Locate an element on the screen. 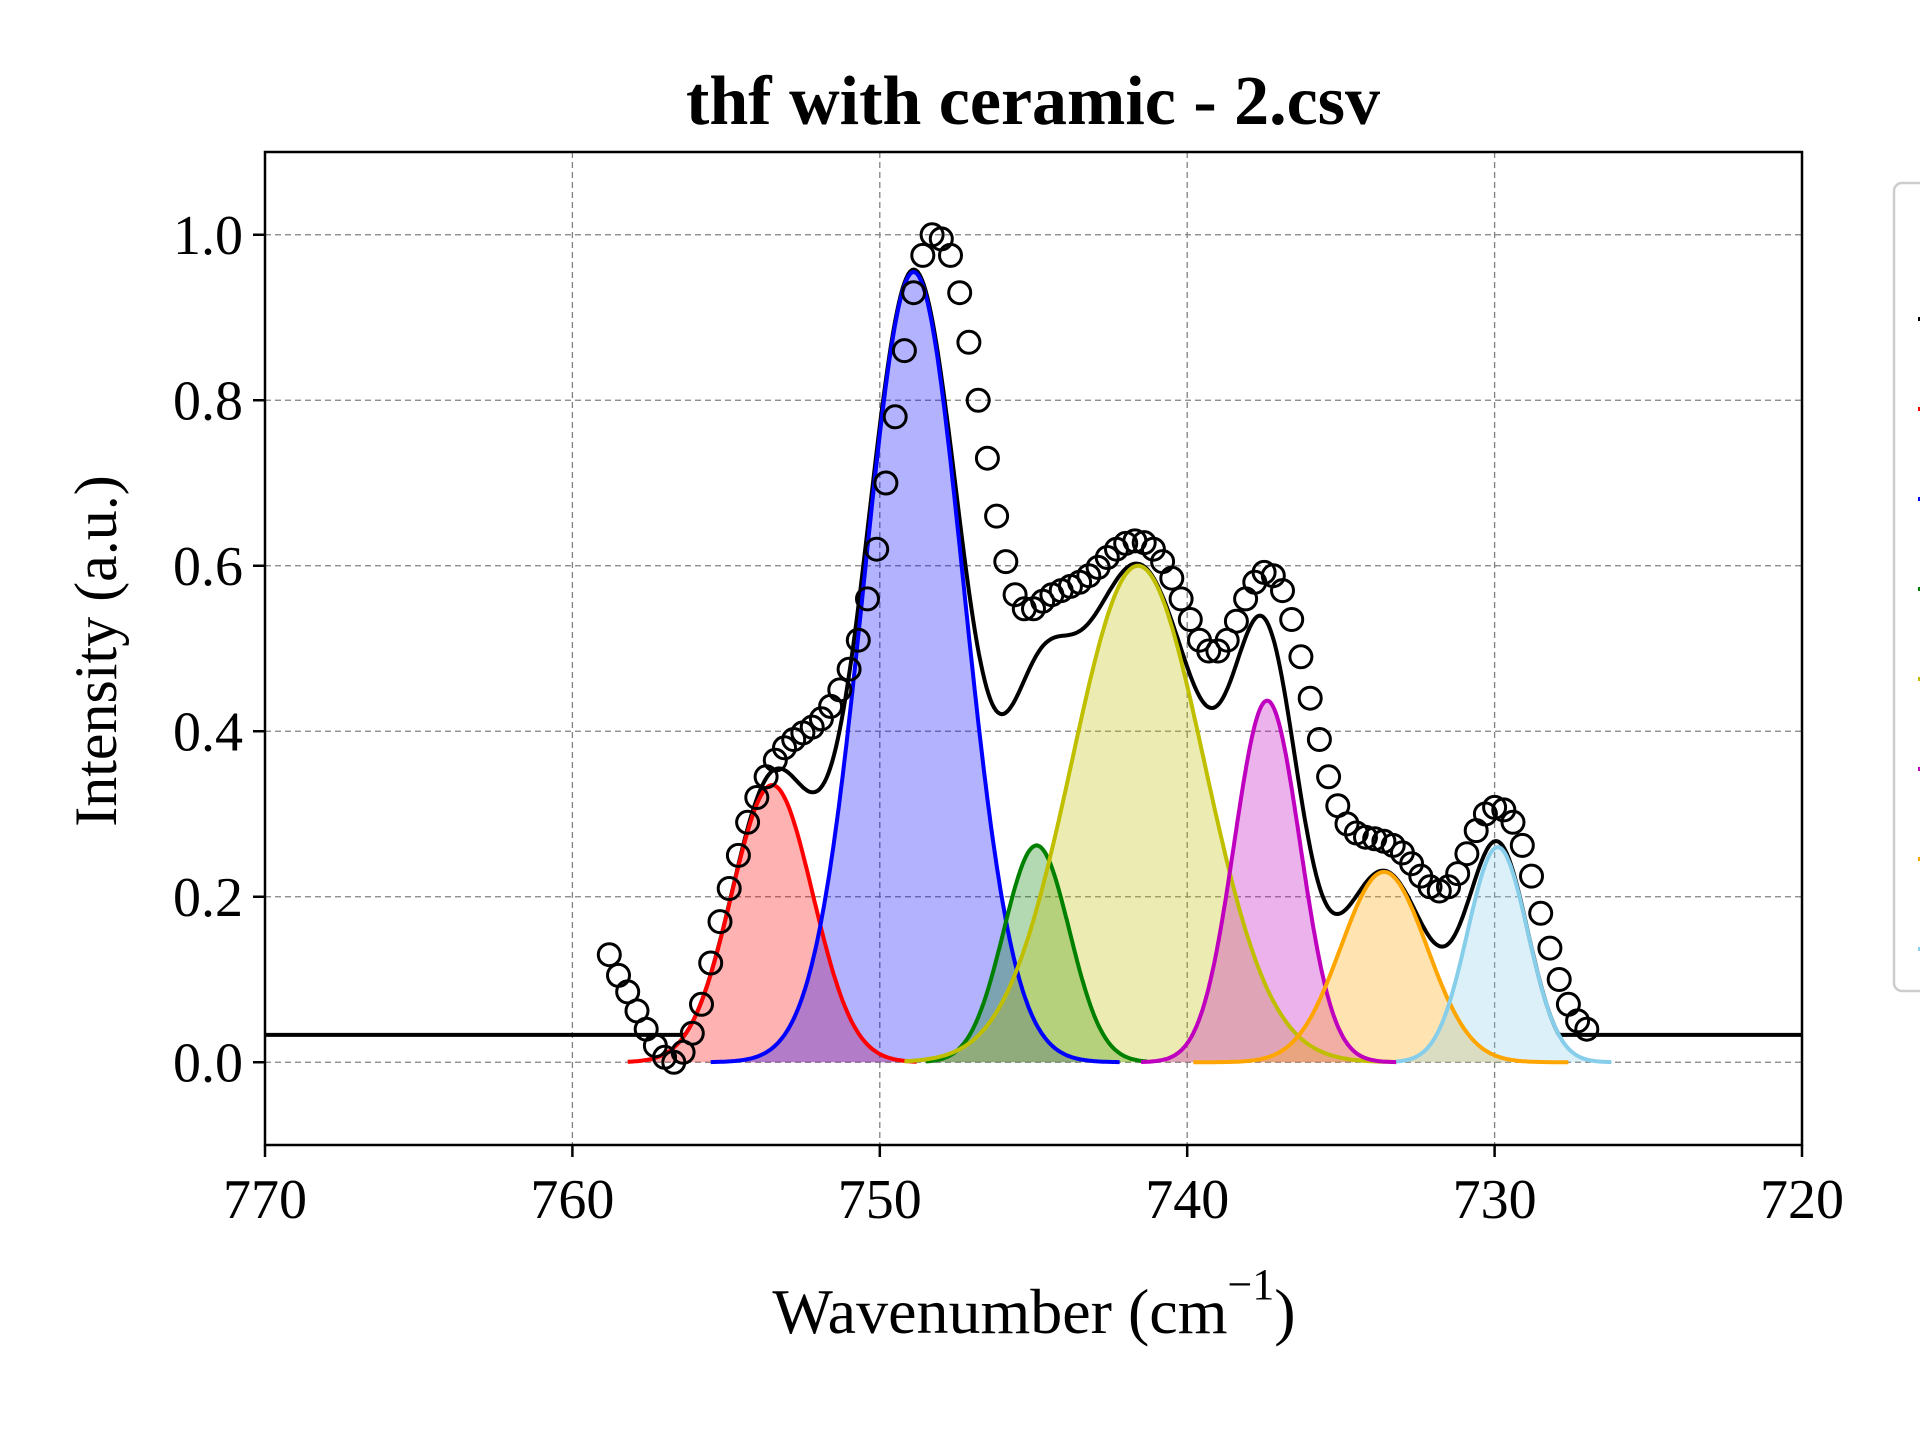 The image size is (1920, 1440). x-tick-label: 760 is located at coordinates (572, 1200).